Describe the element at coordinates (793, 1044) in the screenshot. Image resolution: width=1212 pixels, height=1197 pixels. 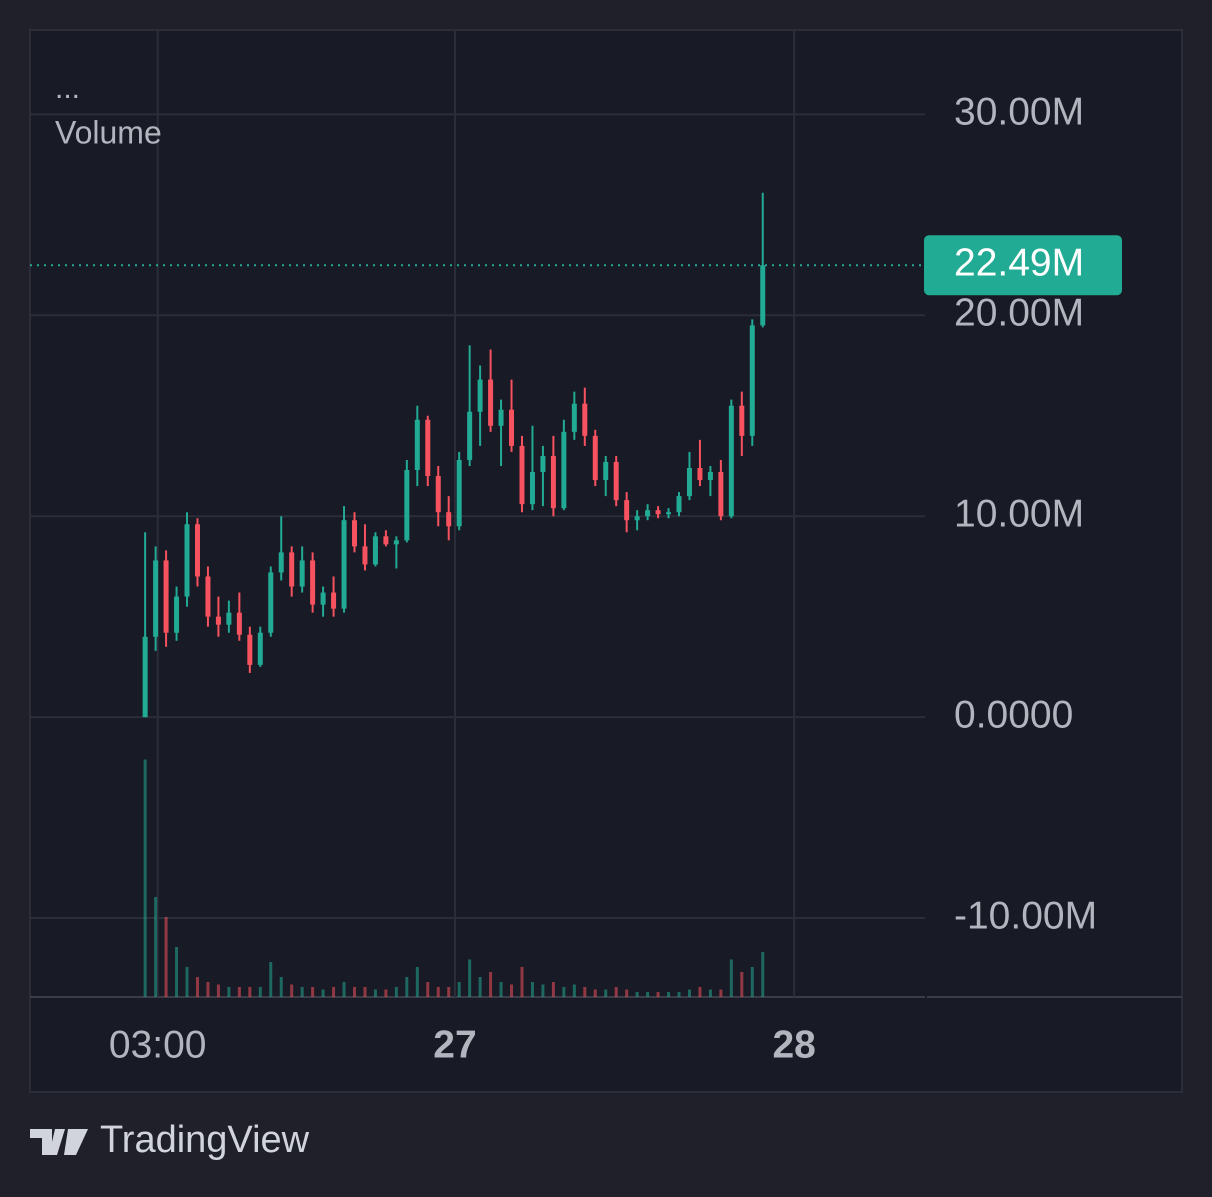
I see `x-tick-label: 28` at that location.